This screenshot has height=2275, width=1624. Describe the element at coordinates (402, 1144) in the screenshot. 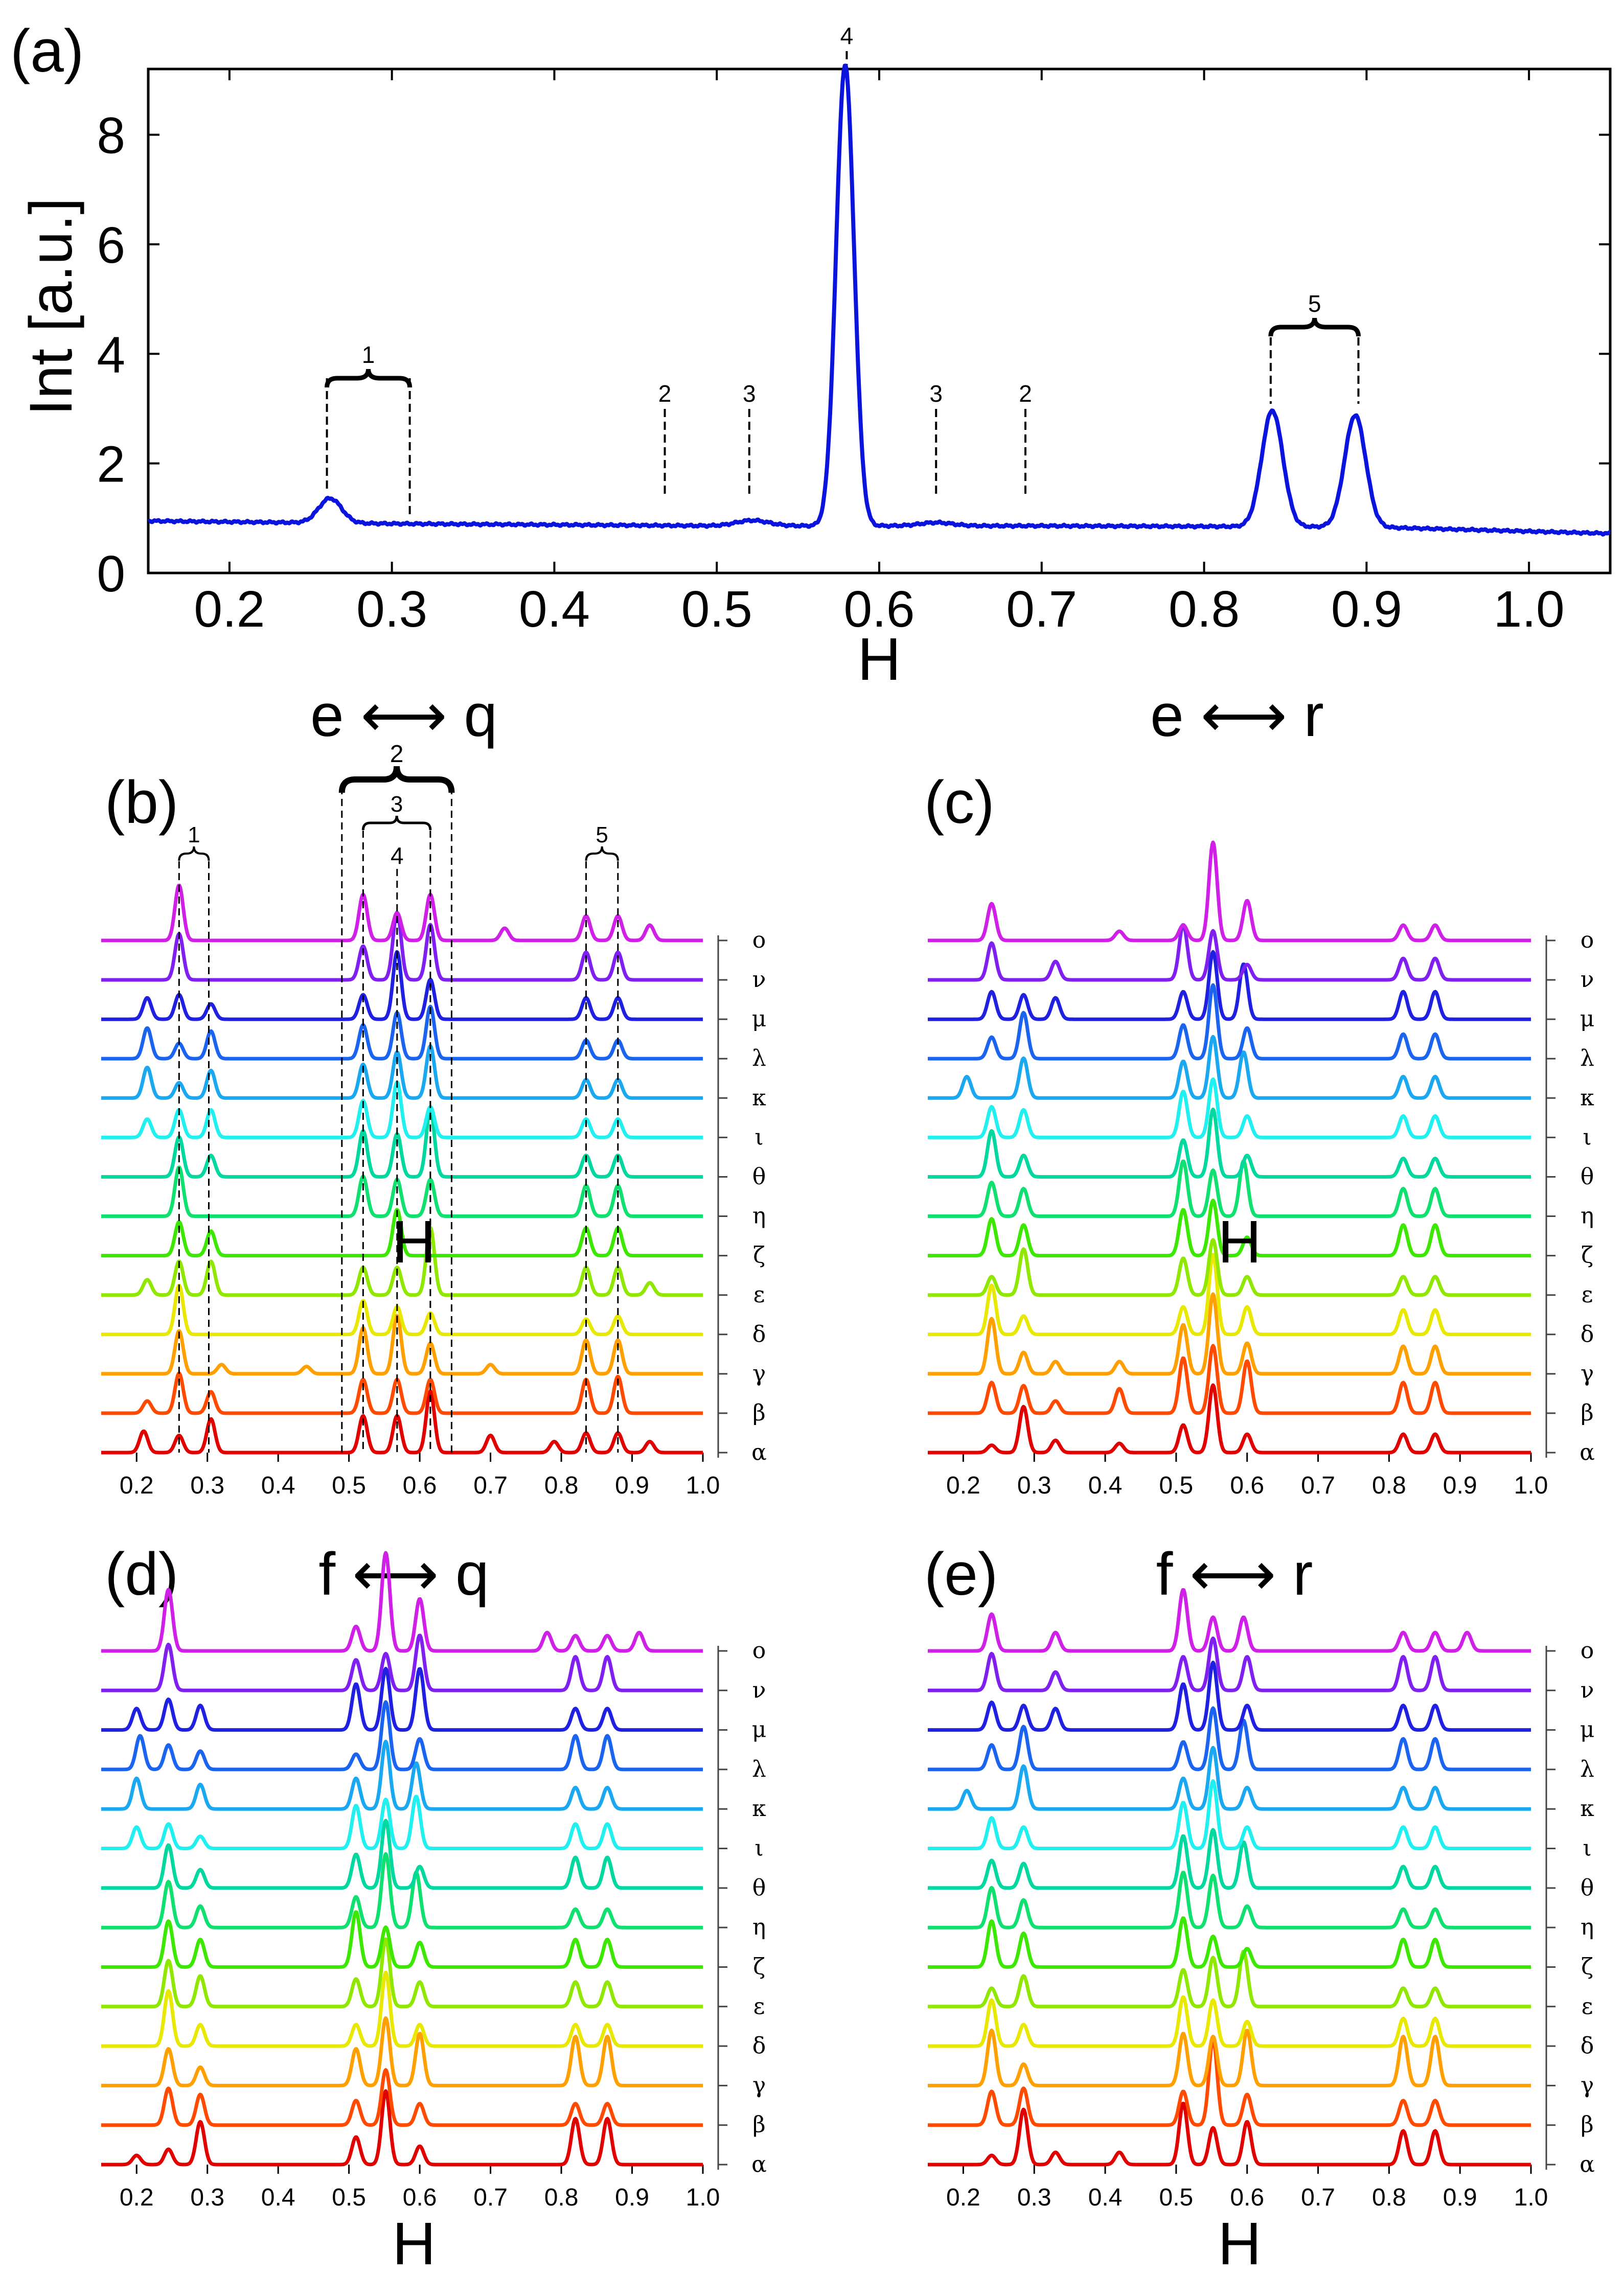

I see `b-series-θ` at that location.